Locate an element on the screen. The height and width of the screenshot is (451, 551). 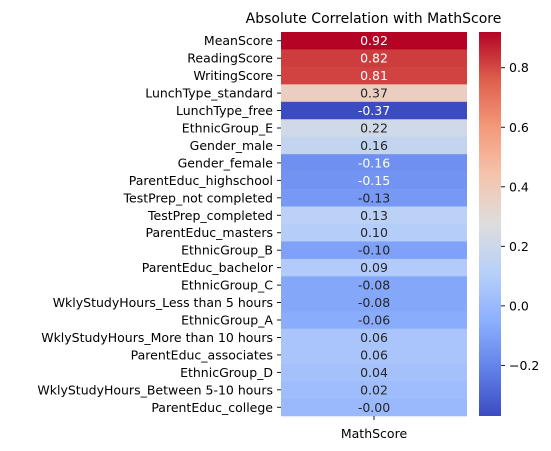
cell-annotation-lunchtype-free: -0.37 is located at coordinates (374, 110).